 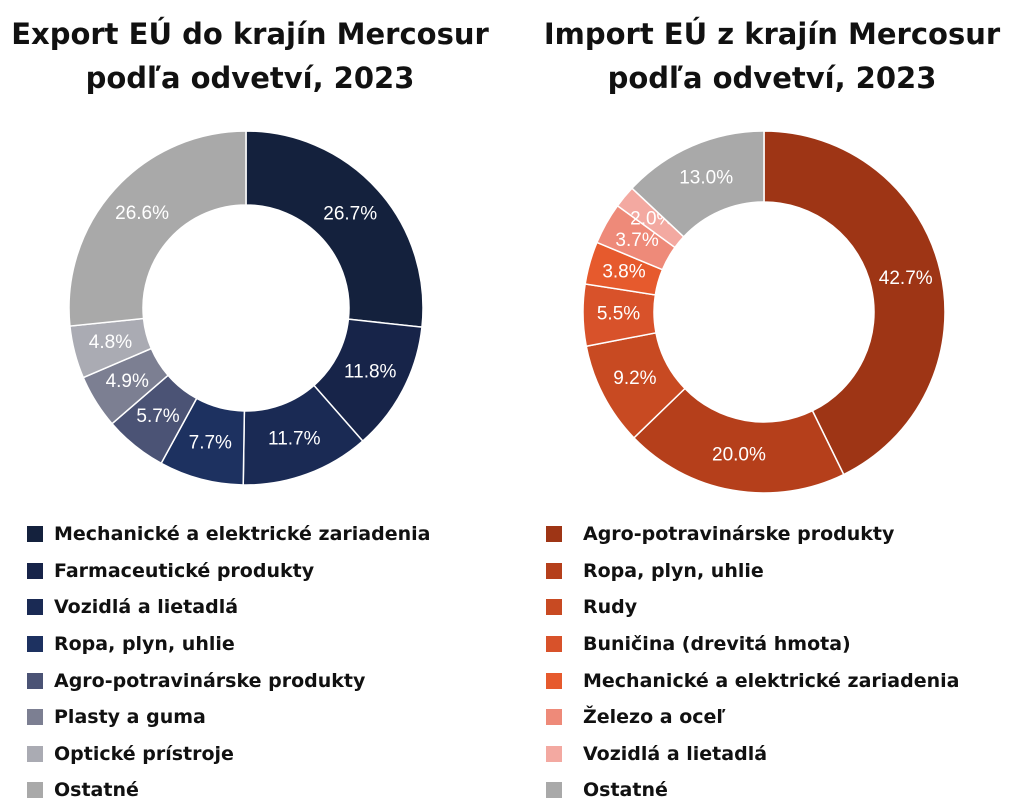 What do you see at coordinates (110, 342) in the screenshot?
I see `slice-label-0-6: 4.8%` at bounding box center [110, 342].